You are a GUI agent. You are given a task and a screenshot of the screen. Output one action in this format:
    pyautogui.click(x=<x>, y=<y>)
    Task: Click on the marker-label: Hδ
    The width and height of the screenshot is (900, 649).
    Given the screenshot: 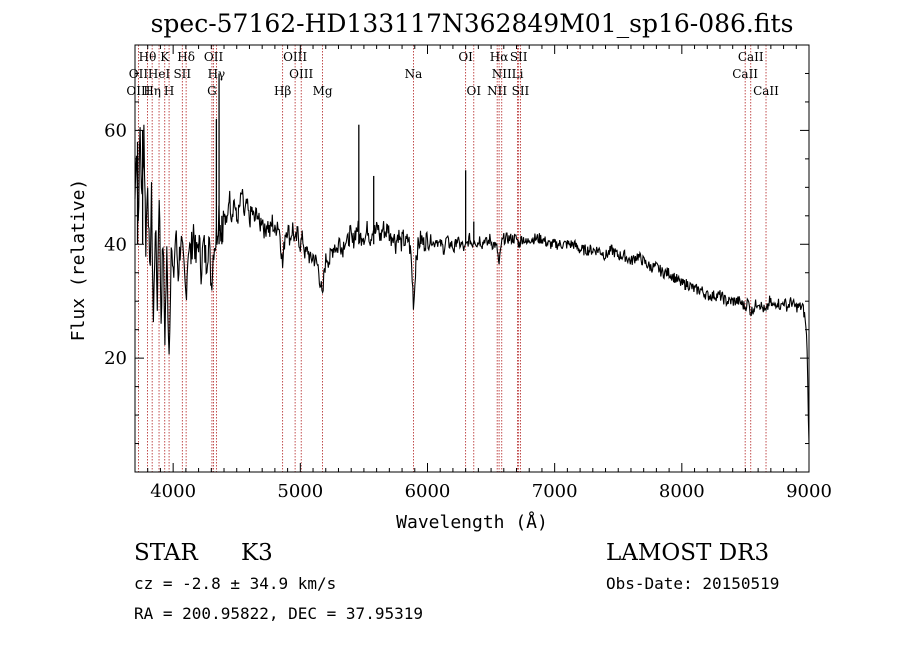 What is the action you would take?
    pyautogui.click(x=186, y=57)
    